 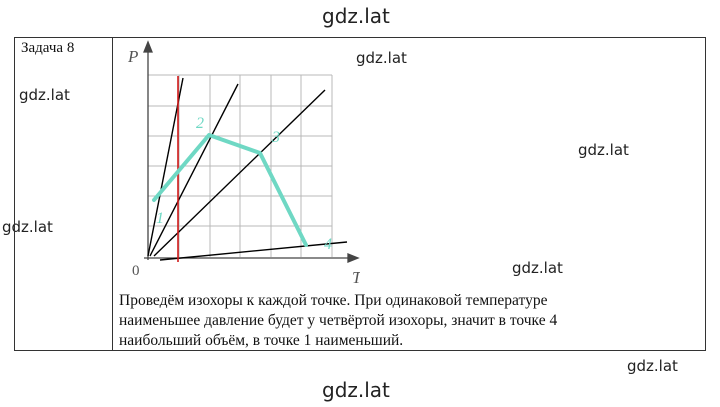 I want to click on point-label-2: 2, so click(x=200, y=123).